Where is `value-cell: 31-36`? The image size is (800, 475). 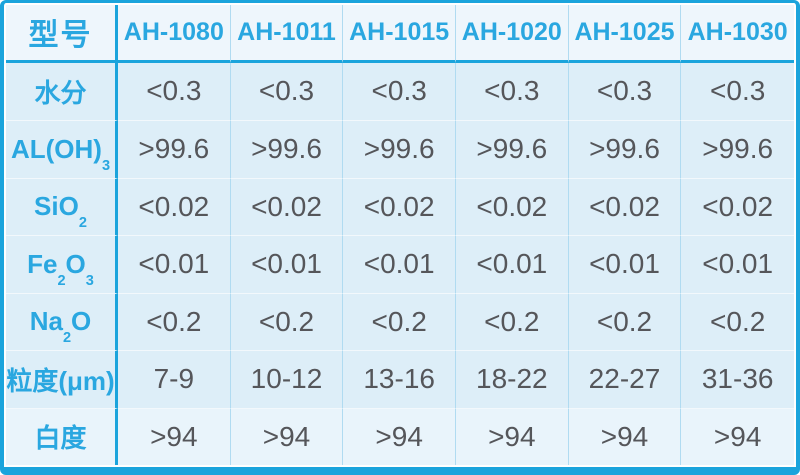
value-cell: 31-36 is located at coordinates (737, 379).